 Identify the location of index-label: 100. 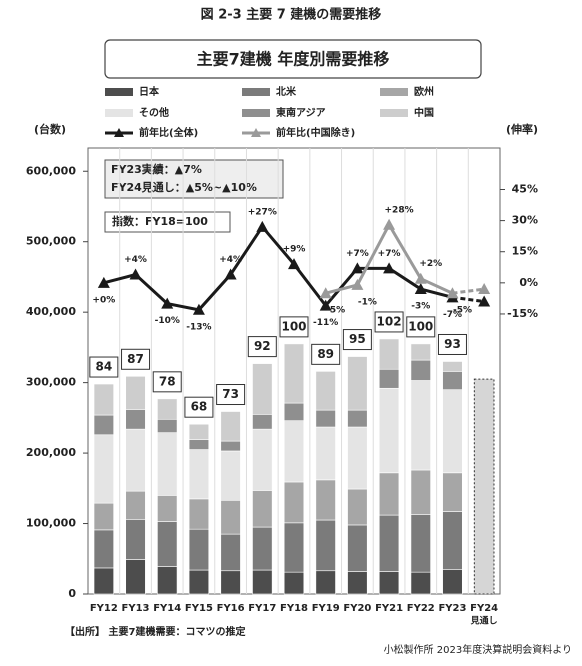
(420, 326).